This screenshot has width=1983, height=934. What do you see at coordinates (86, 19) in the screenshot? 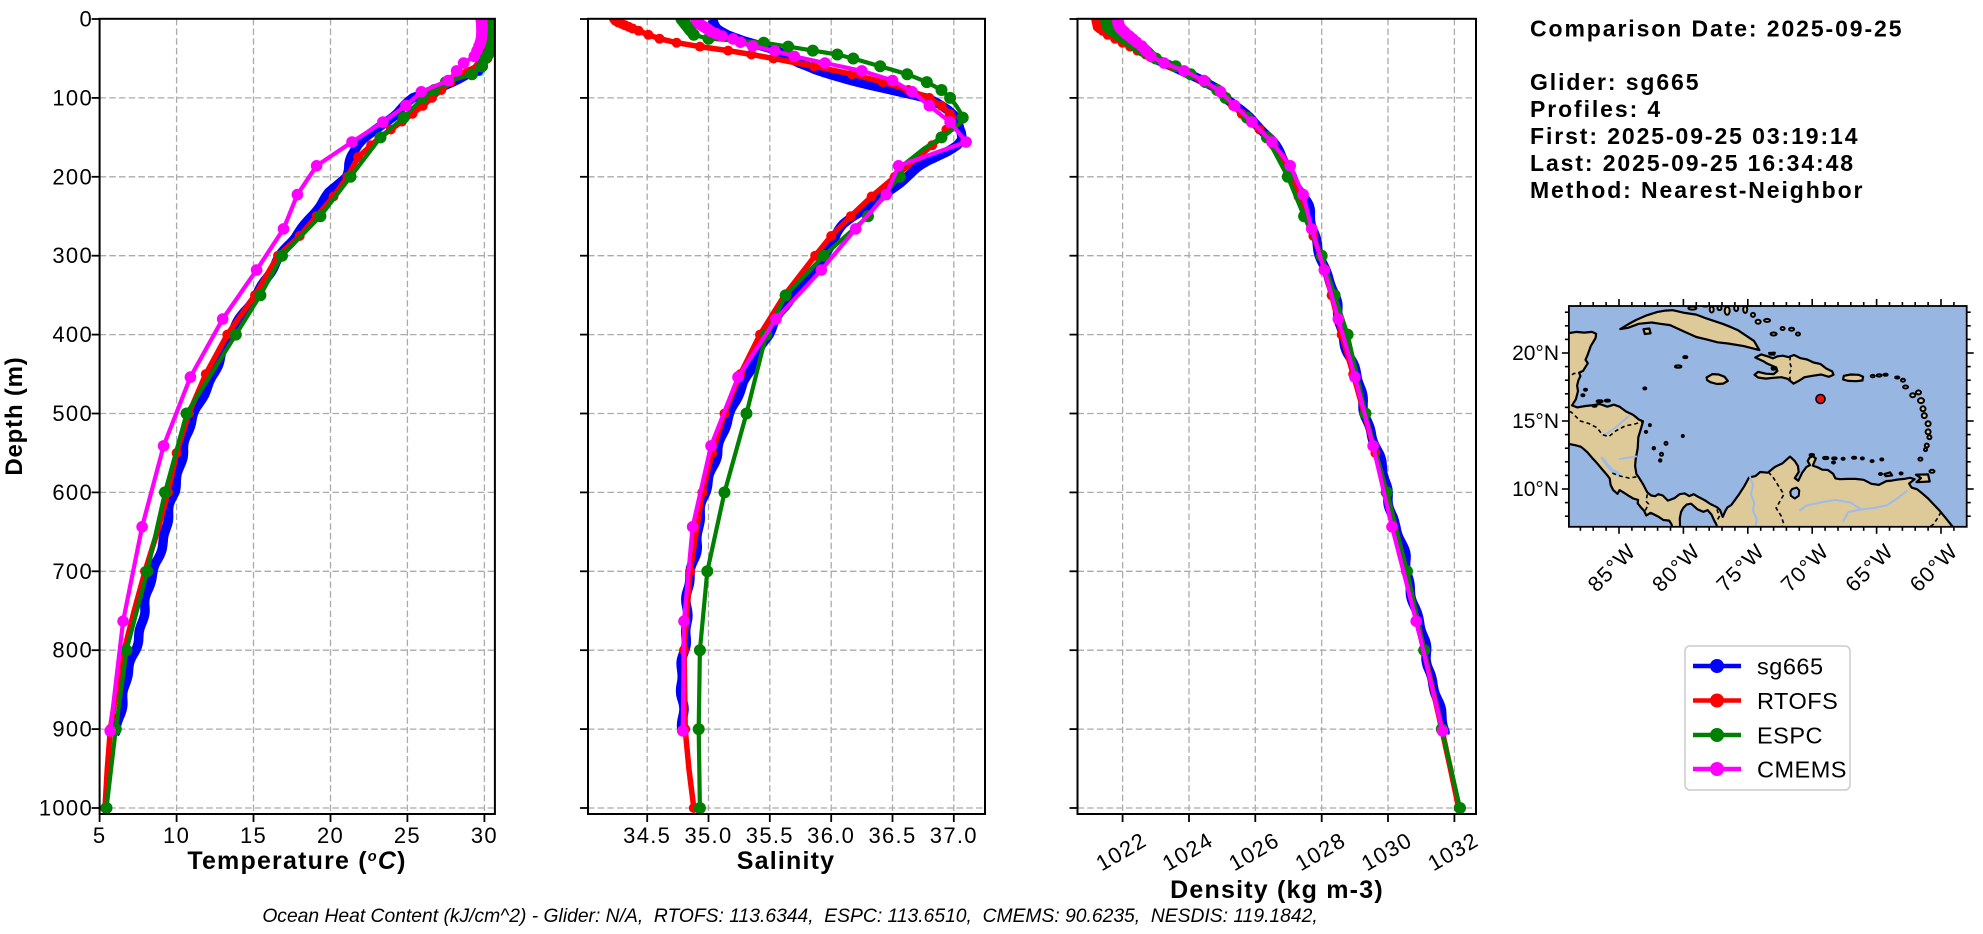
I see `svg-text: 0` at bounding box center [86, 19].